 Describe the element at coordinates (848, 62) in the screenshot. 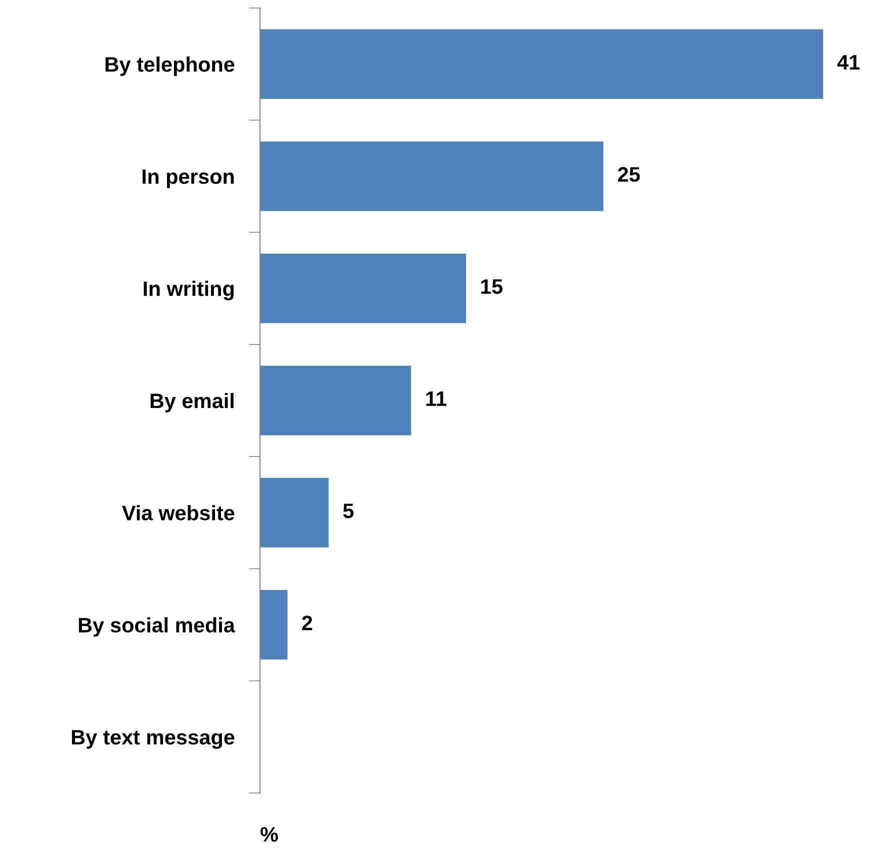

I see `data-label: 41` at that location.